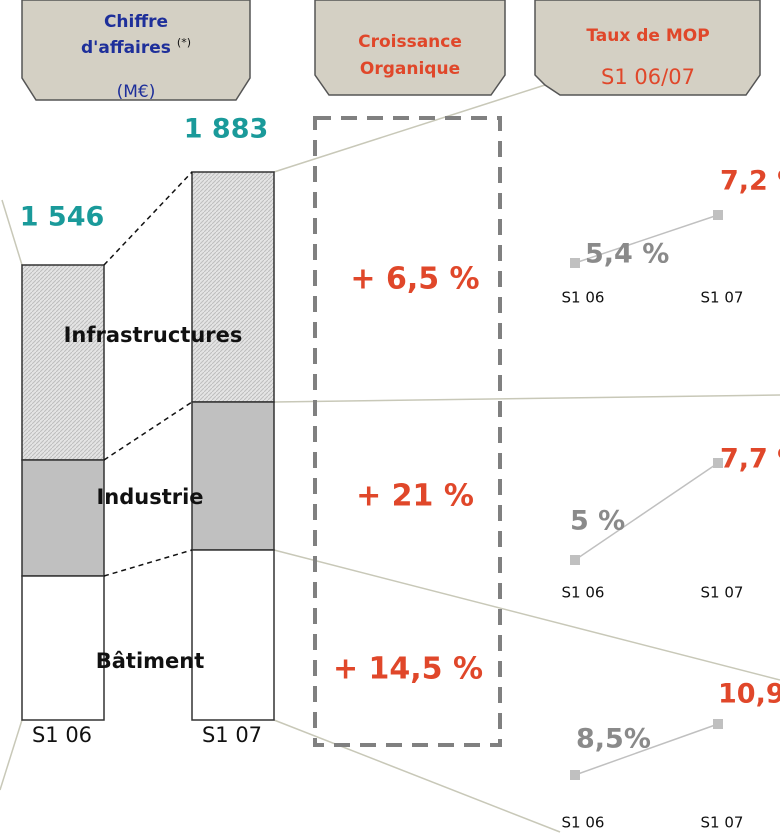 Image resolution: width=780 pixels, height=837 pixels. What do you see at coordinates (647, 36) in the screenshot?
I see `margin-title: Taux de MOP` at bounding box center [647, 36].